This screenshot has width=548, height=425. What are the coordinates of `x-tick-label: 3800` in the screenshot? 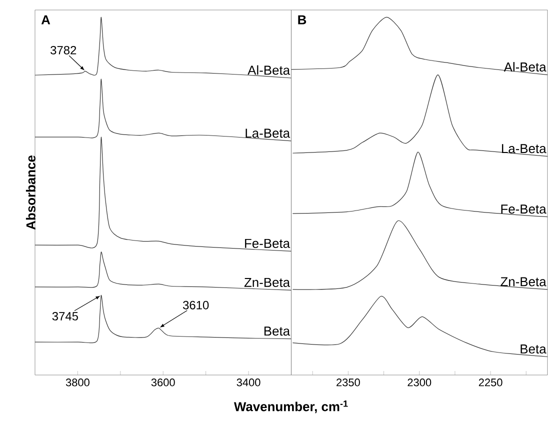 It's located at (78, 382).